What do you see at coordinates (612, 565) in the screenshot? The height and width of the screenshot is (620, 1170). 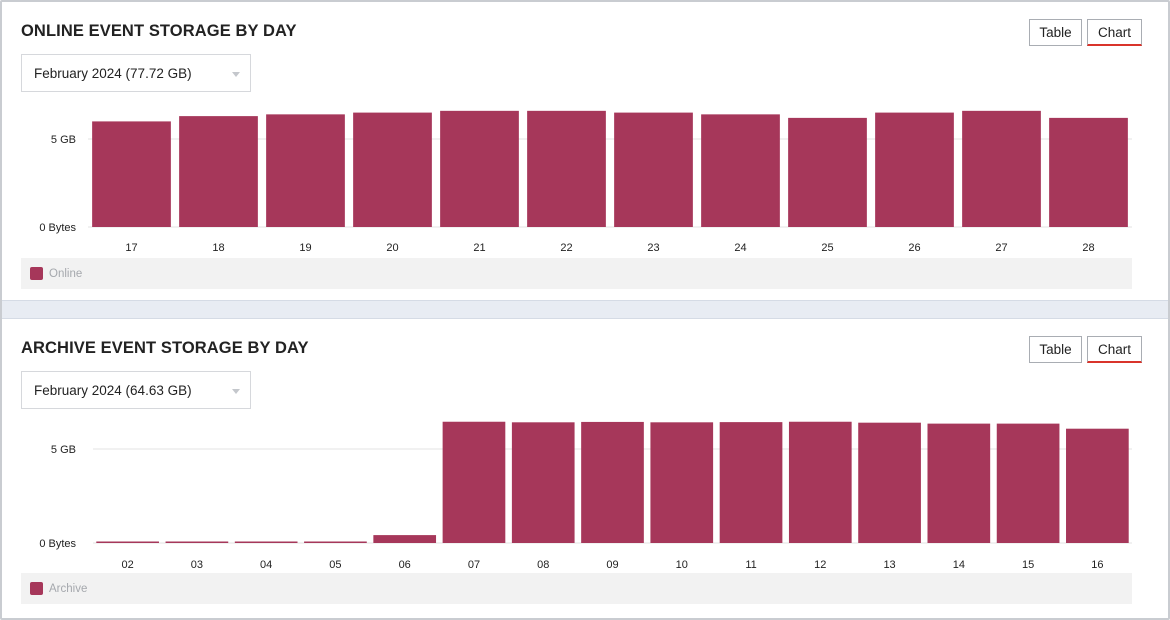 I see `x-tick-label: 09` at bounding box center [612, 565].